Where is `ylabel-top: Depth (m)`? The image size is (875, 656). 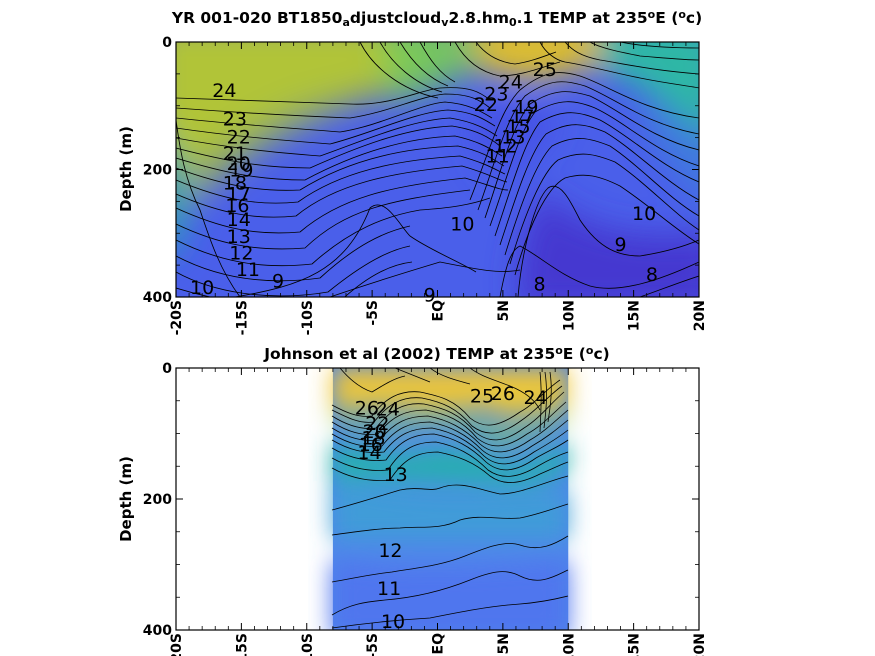 ylabel-top: Depth (m) is located at coordinates (126, 169).